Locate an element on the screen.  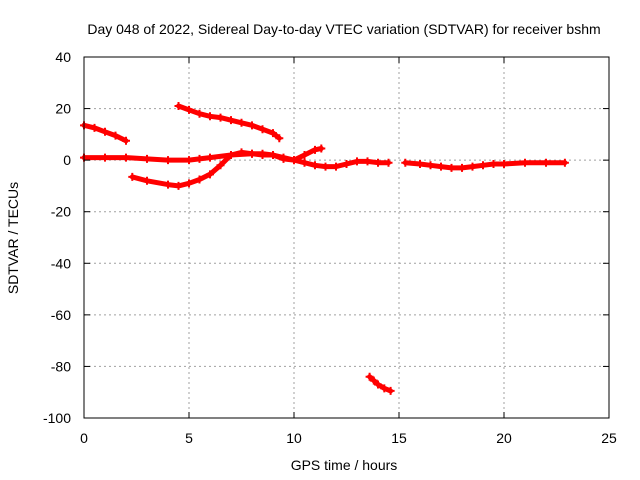
y-tick-label: -40 is located at coordinates (61, 263).